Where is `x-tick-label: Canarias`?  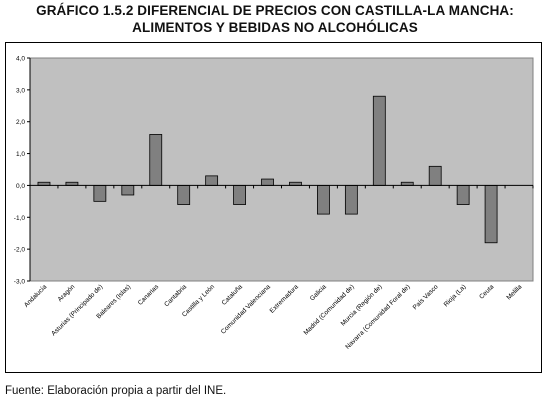 x-tick-label: Canarias is located at coordinates (149, 295).